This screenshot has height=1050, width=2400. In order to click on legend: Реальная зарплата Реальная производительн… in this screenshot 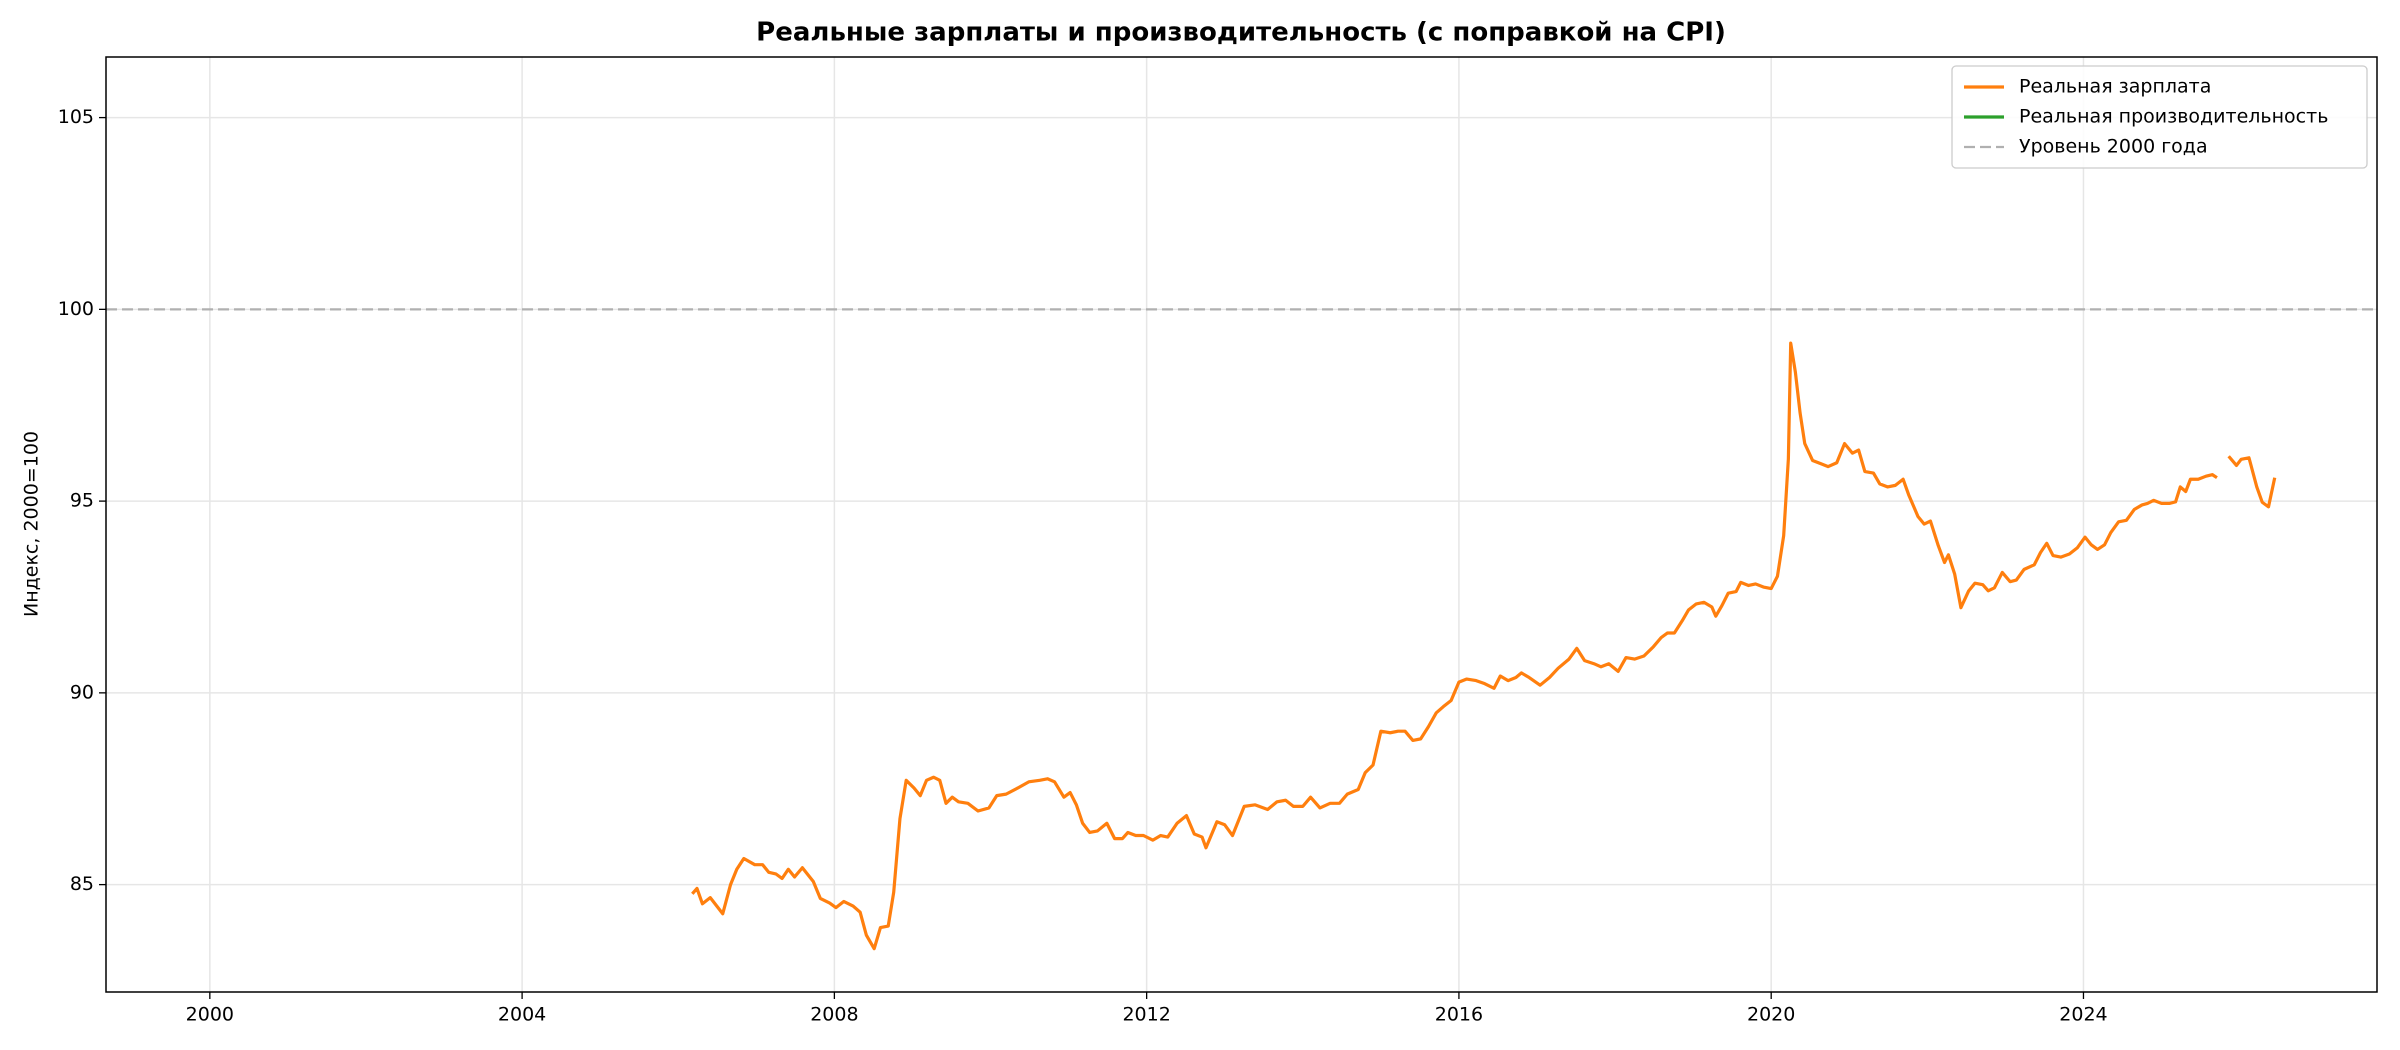, I will do `click(2159, 117)`.